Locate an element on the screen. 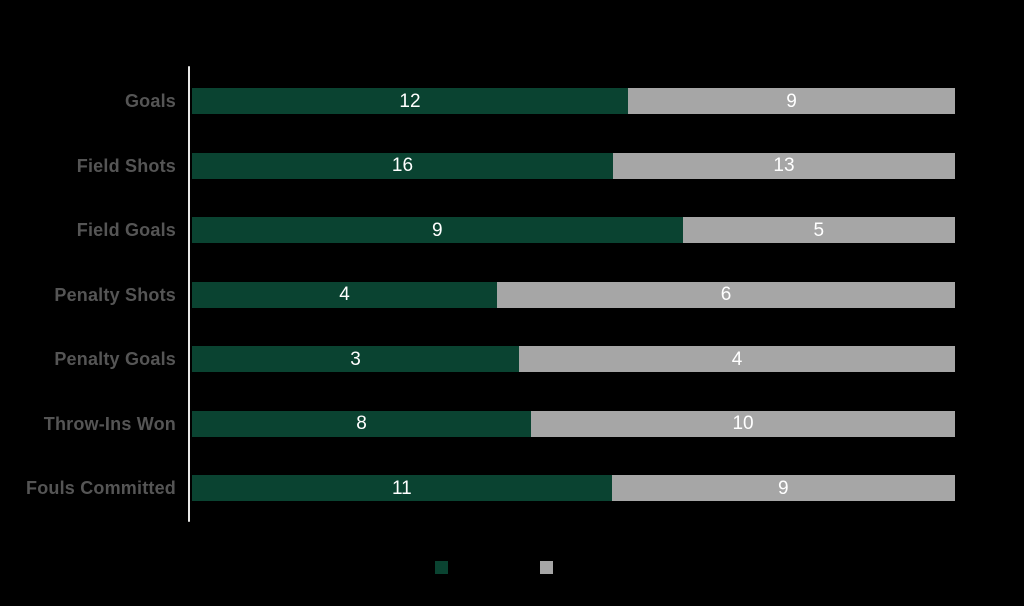 This screenshot has width=1024, height=606. bar-segment-green: 4 is located at coordinates (345, 294).